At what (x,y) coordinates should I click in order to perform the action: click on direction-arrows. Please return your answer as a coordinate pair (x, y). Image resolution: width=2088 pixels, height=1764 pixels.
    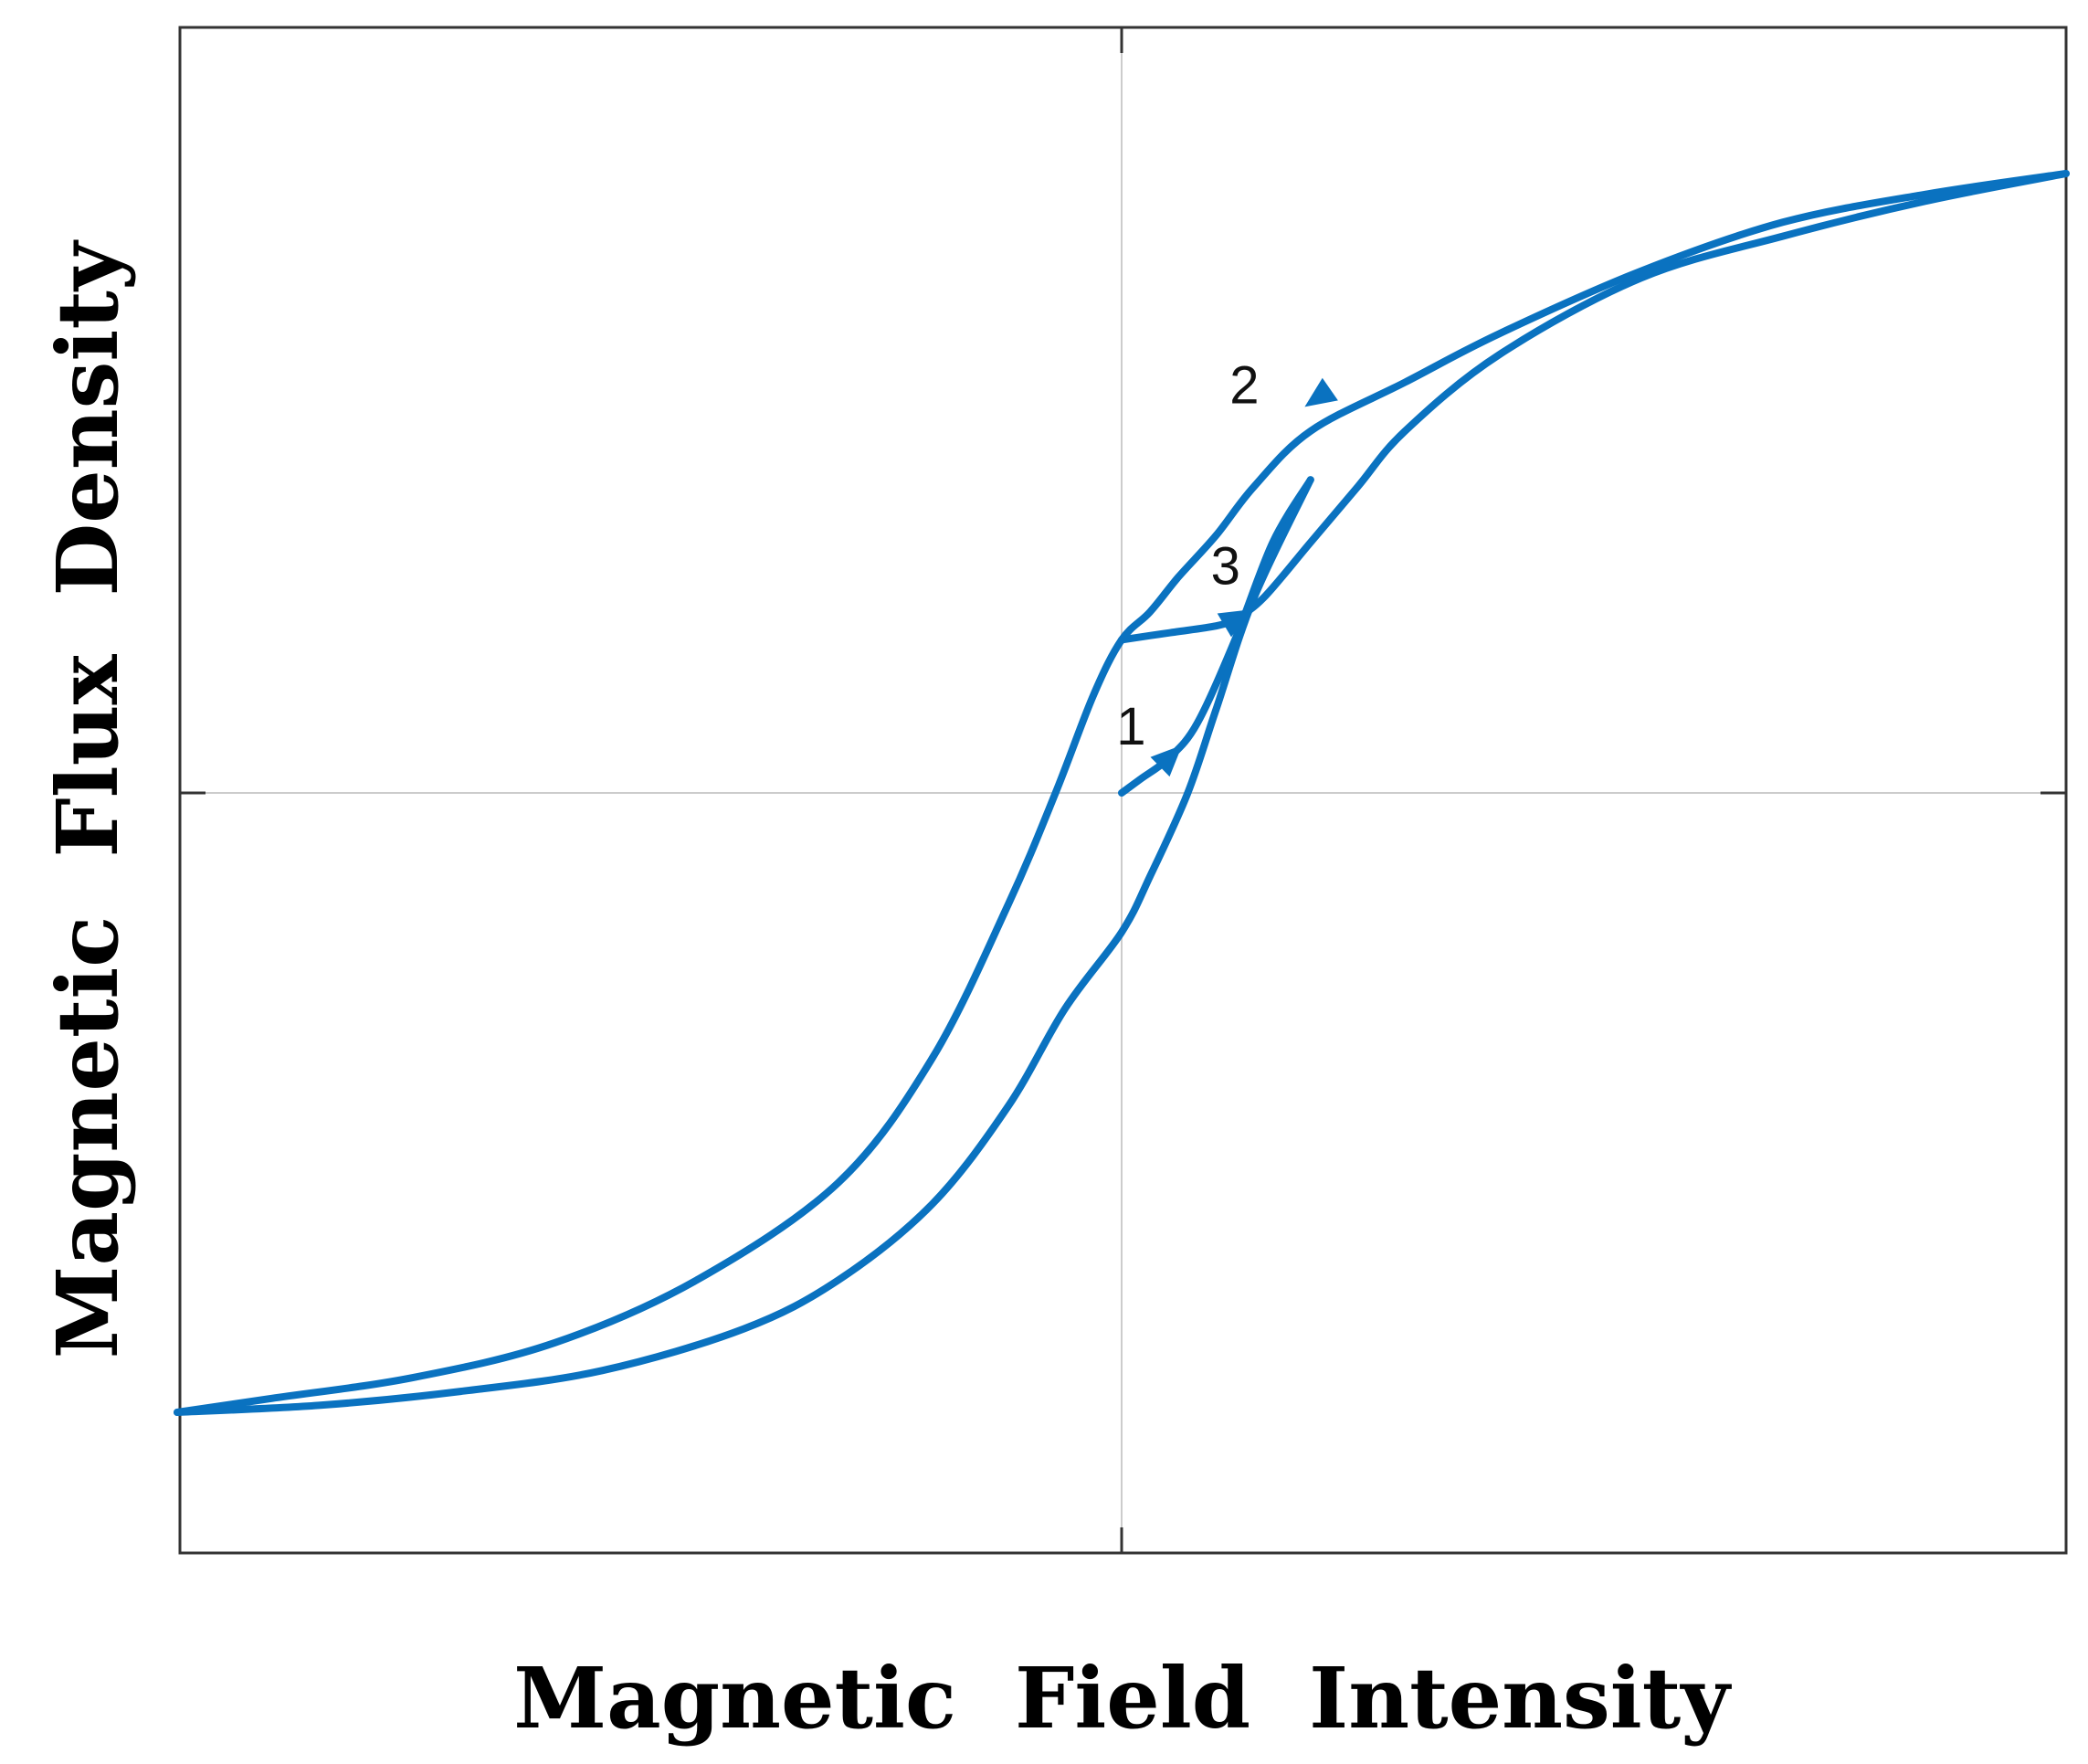
    Looking at the image, I should click on (1244, 577).